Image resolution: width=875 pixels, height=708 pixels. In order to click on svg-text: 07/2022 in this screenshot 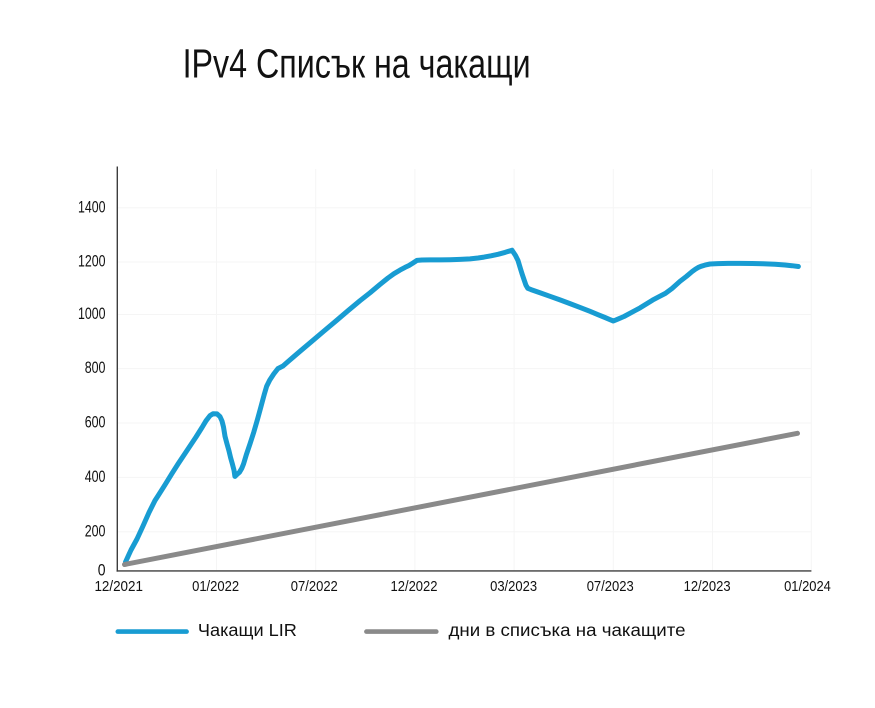, I will do `click(314, 586)`.